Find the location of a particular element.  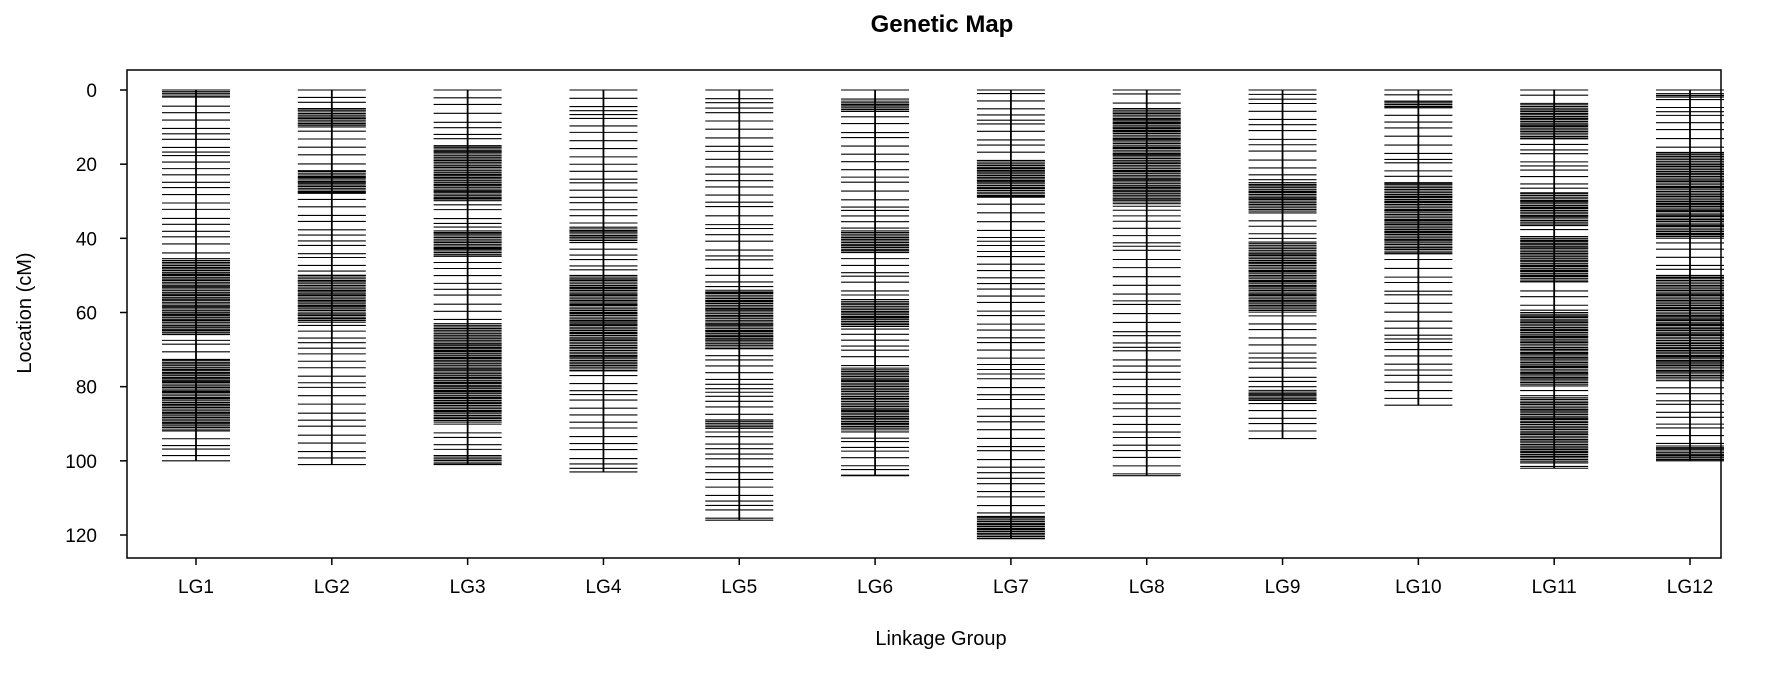

chart-title: Genetic Map is located at coordinates (942, 24).